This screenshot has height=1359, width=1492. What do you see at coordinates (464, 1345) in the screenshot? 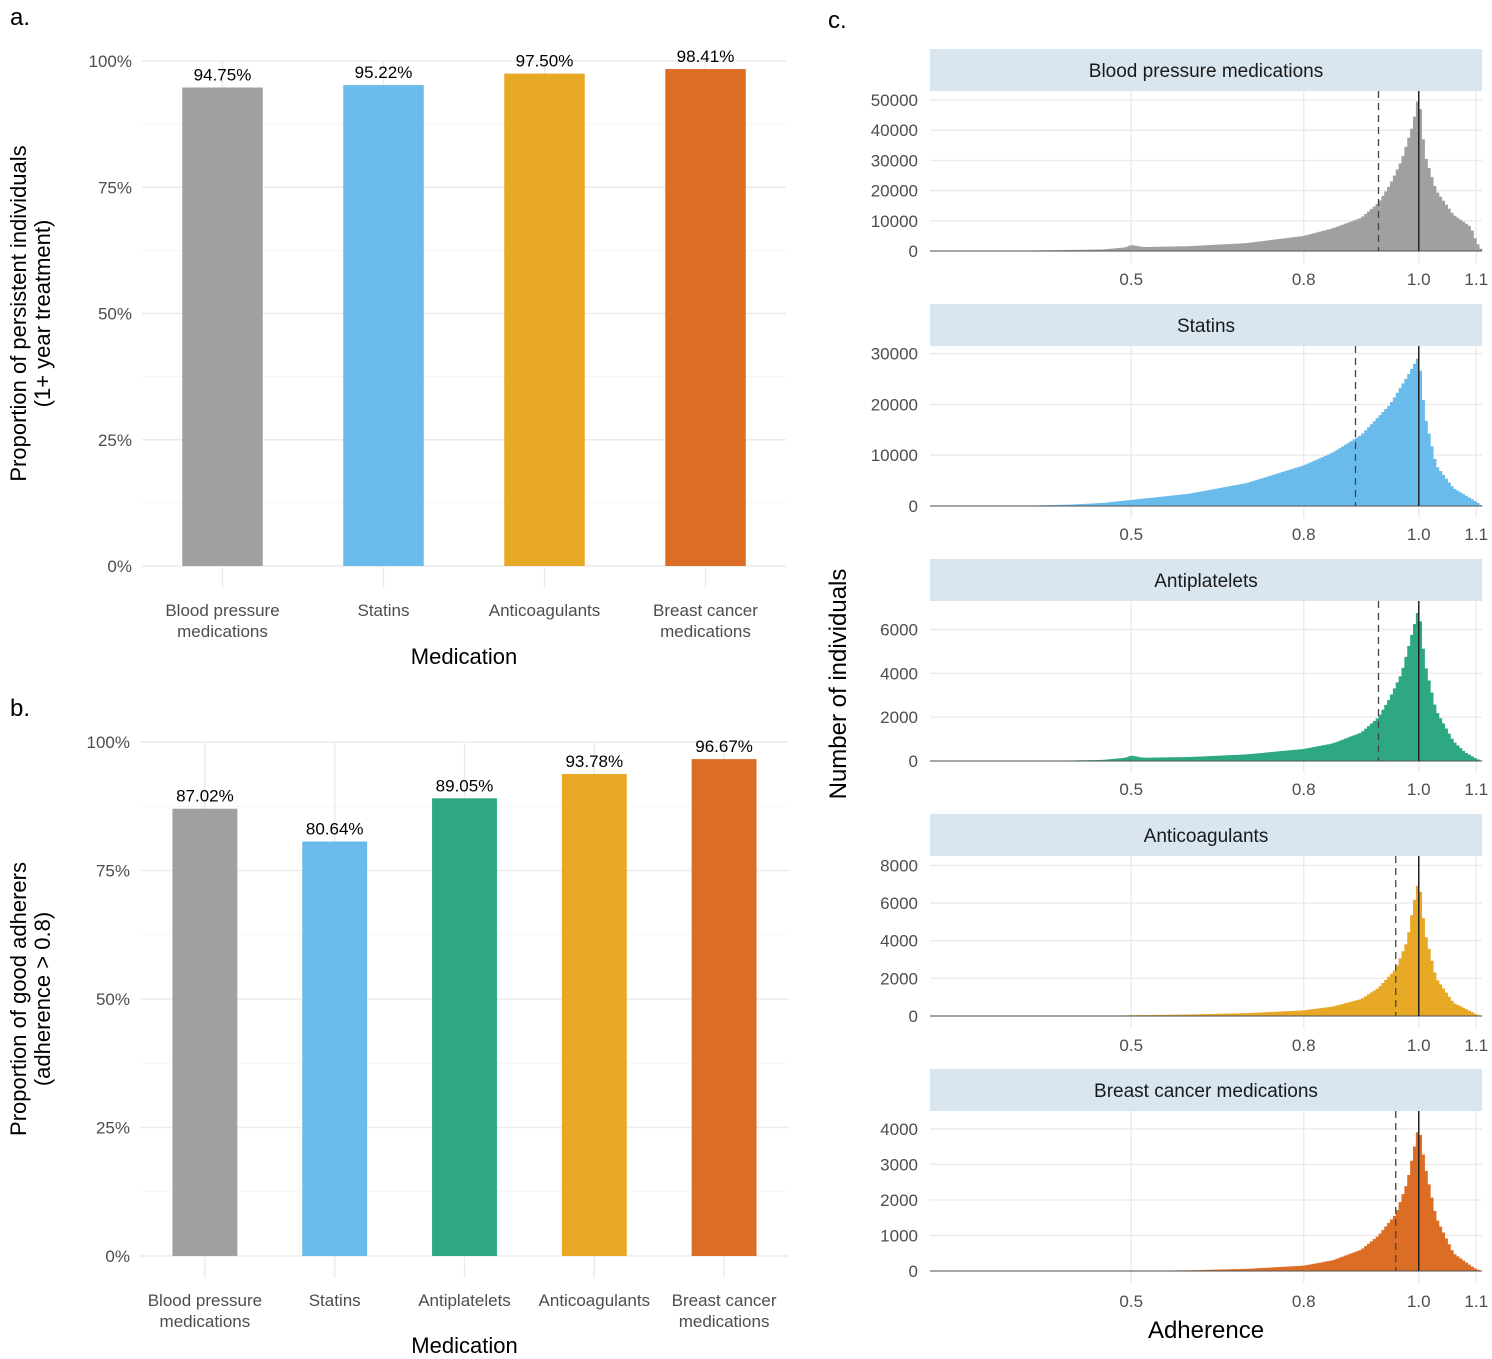
I see `x-axis-title: Medication` at bounding box center [464, 1345].